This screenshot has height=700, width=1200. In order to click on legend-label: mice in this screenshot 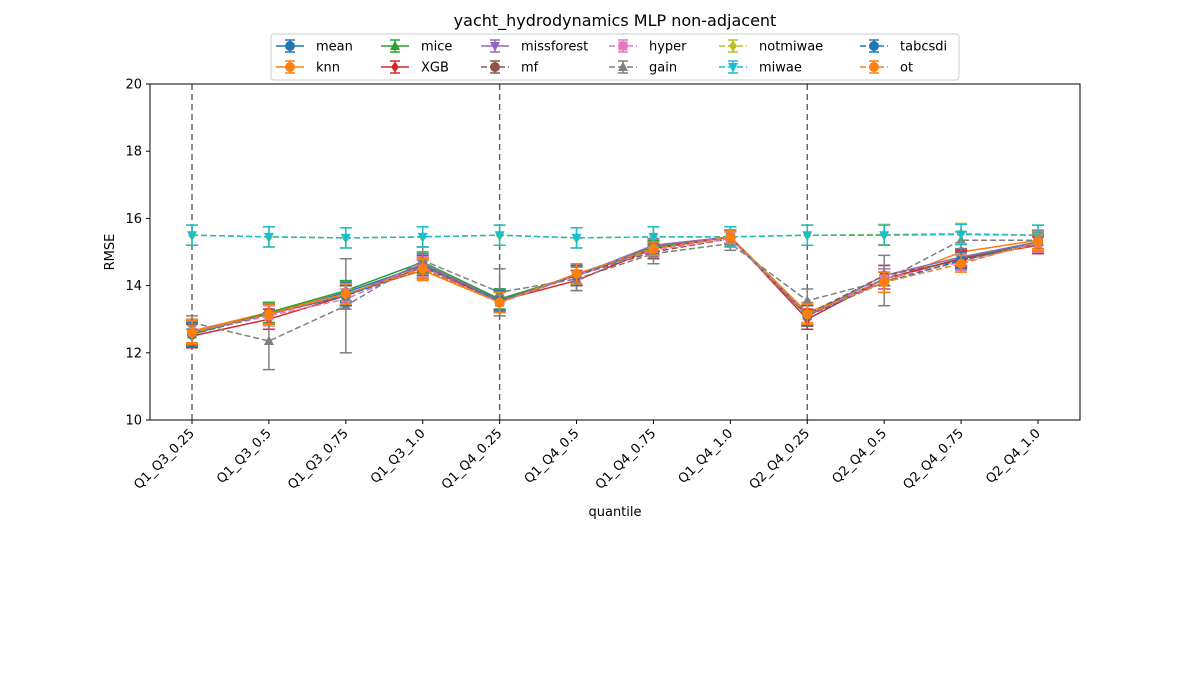, I will do `click(436, 47)`.